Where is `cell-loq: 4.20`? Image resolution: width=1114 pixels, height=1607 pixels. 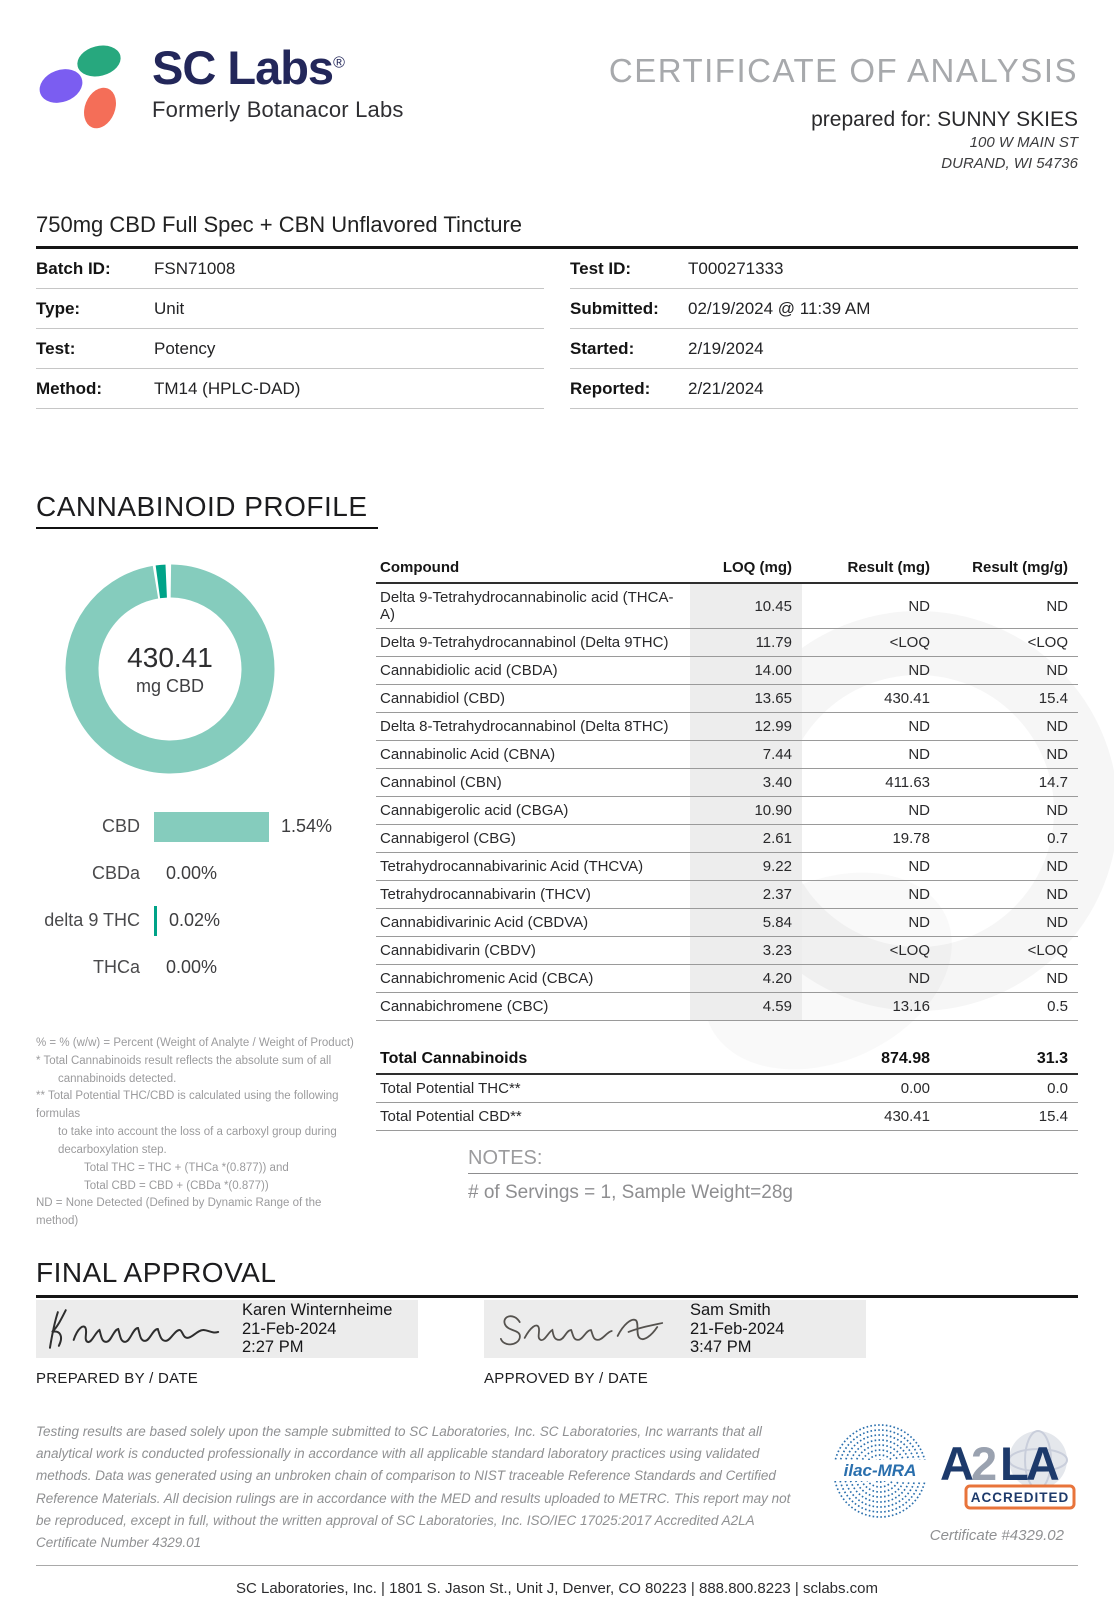 cell-loq: 4.20 is located at coordinates (746, 978).